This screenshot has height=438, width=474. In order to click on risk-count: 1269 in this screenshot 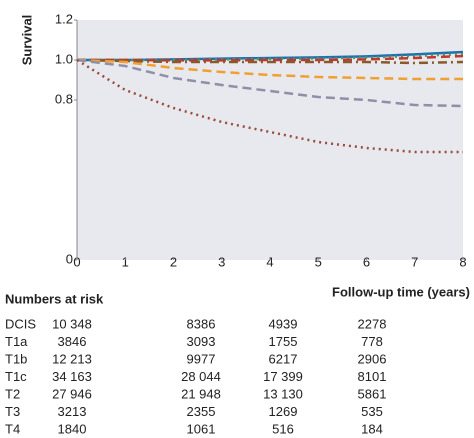, I will do `click(283, 411)`.